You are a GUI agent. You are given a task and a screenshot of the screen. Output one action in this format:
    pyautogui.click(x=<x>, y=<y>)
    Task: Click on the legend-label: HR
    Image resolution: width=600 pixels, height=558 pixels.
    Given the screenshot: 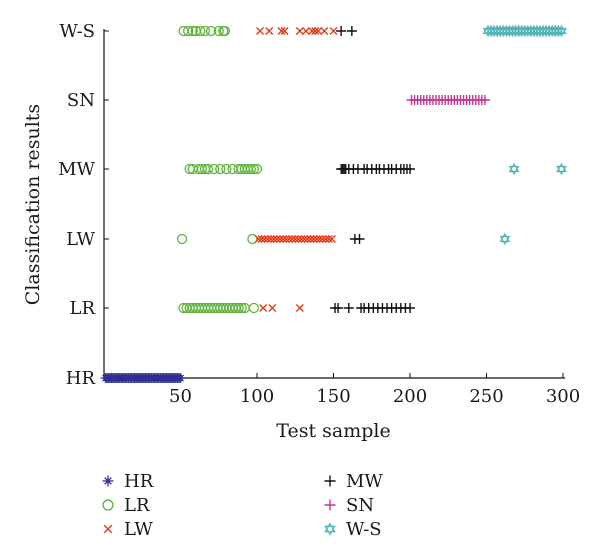 What is the action you would take?
    pyautogui.click(x=139, y=481)
    